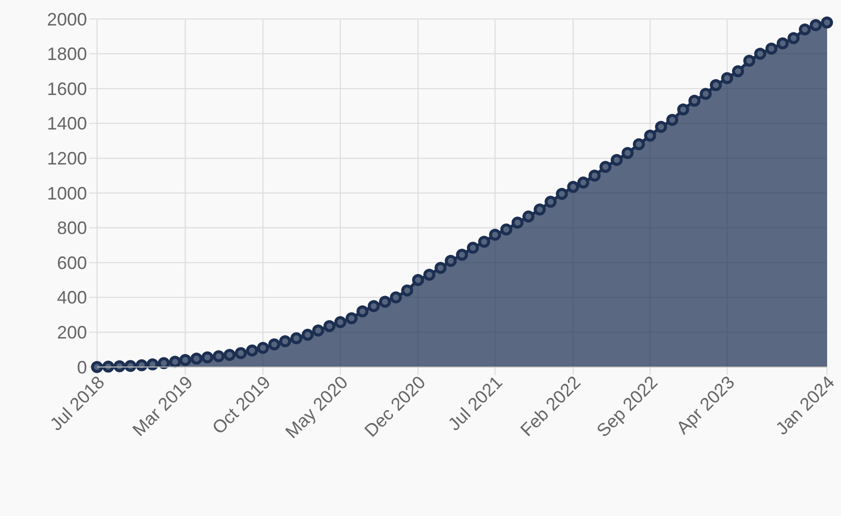 The image size is (841, 516). What do you see at coordinates (71, 262) in the screenshot?
I see `y-tick-label: 600` at bounding box center [71, 262].